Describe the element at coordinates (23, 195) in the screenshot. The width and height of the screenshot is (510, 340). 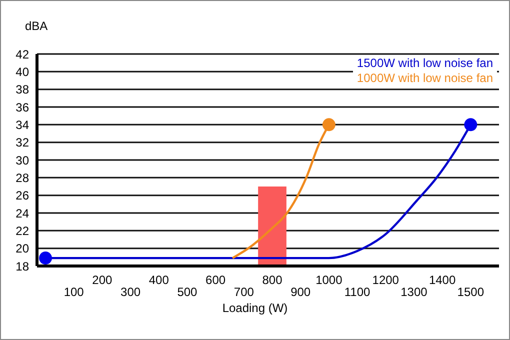
I see `y-tick-label: 26` at that location.